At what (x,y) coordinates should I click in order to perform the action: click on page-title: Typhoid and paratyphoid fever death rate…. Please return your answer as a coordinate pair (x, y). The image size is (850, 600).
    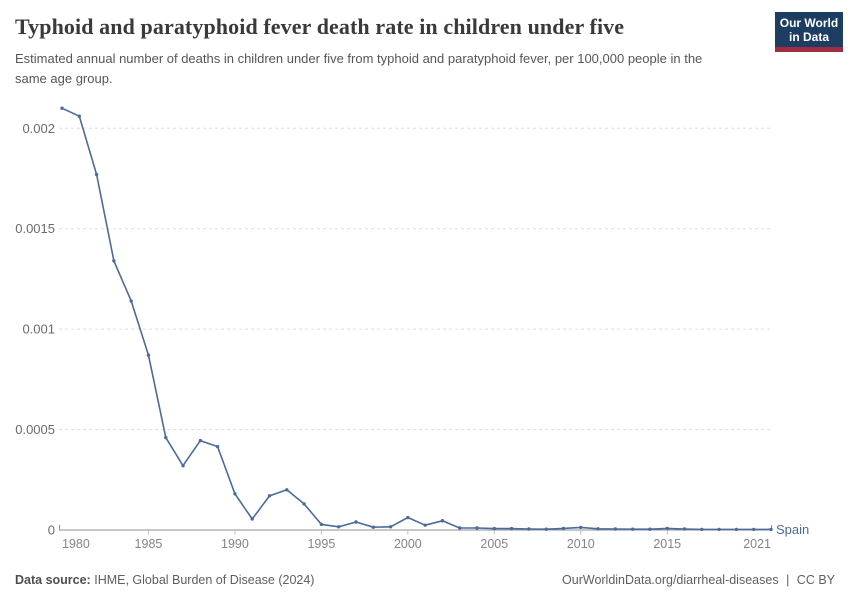
    Looking at the image, I should click on (320, 26).